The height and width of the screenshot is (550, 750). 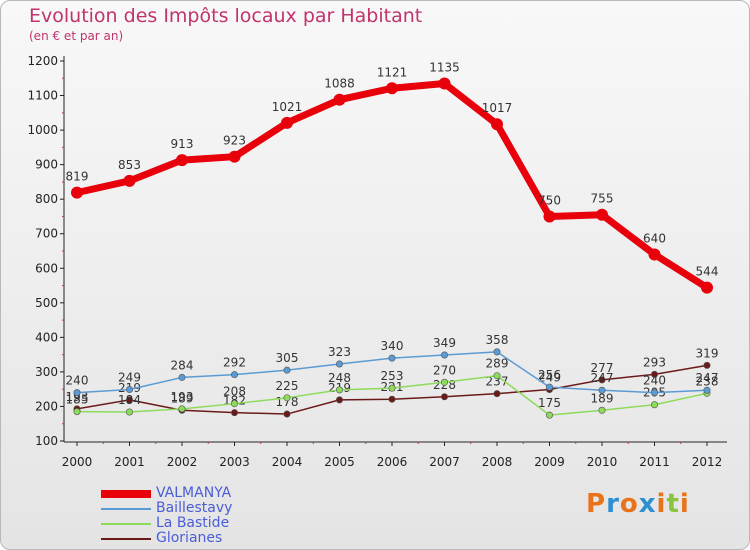 I want to click on y-tick-label: 1100, so click(x=42, y=96).